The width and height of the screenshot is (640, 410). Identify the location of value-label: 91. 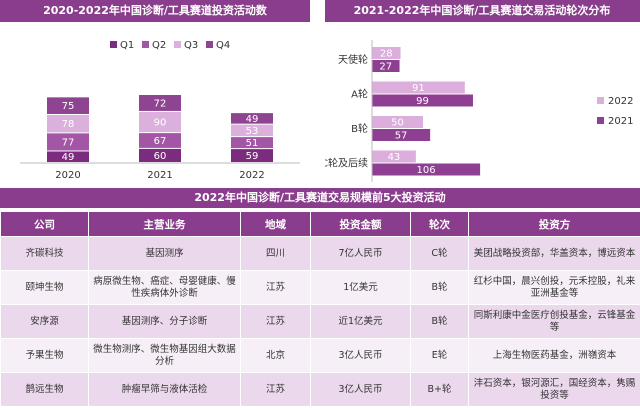
(418, 88).